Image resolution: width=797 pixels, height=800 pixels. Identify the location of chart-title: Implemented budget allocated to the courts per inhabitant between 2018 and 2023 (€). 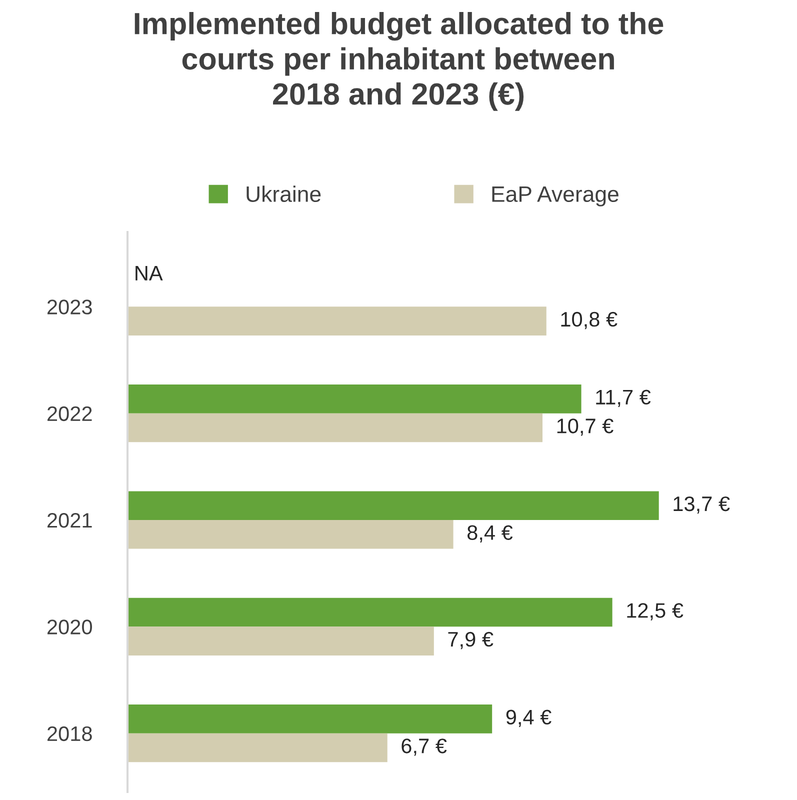
(399, 61).